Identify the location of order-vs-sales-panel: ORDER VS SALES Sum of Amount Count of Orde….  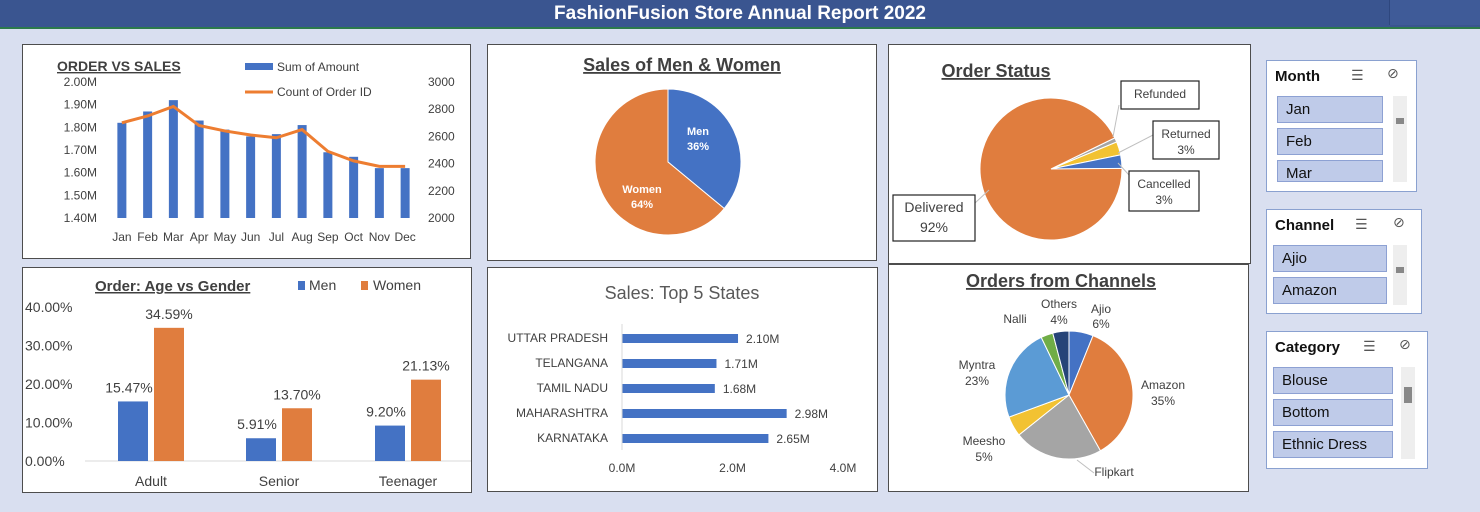
(246, 151).